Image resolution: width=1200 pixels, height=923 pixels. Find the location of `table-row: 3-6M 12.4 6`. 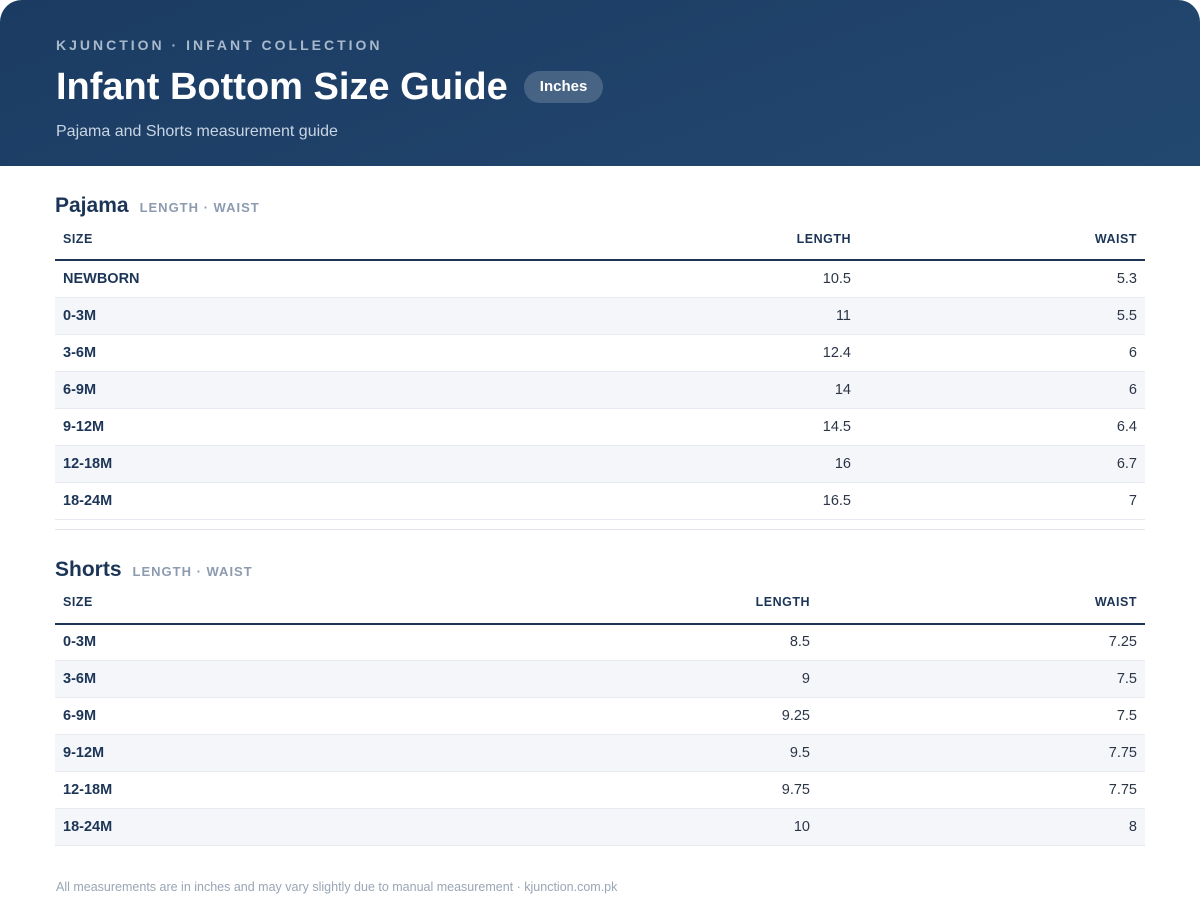

table-row: 3-6M 12.4 6 is located at coordinates (600, 353).